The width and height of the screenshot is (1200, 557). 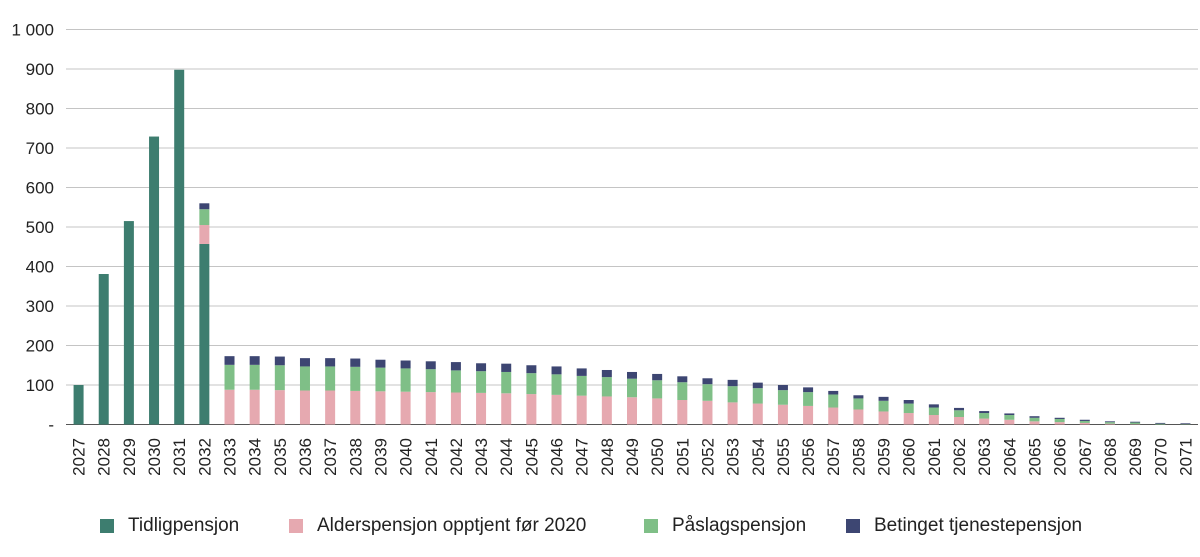 I want to click on legend-label-paslagspensjon: Påslagspensjon, so click(x=739, y=525).